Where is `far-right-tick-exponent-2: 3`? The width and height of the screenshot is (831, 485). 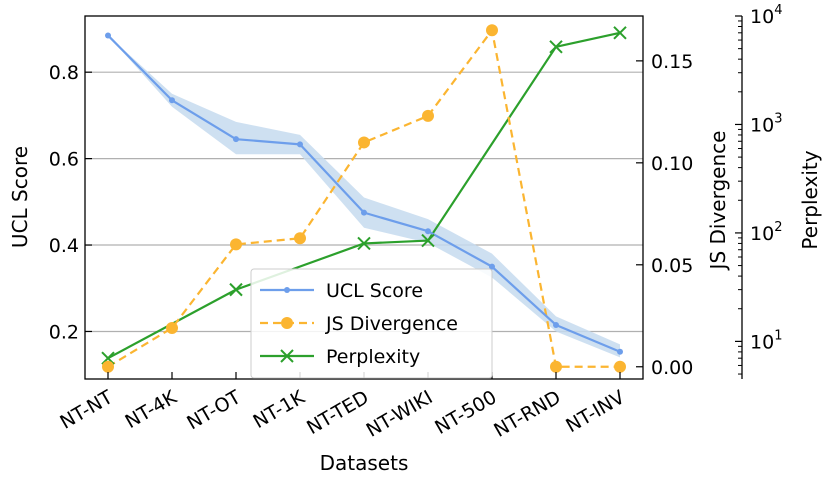
far-right-tick-exponent-2: 3 is located at coordinates (778, 118).